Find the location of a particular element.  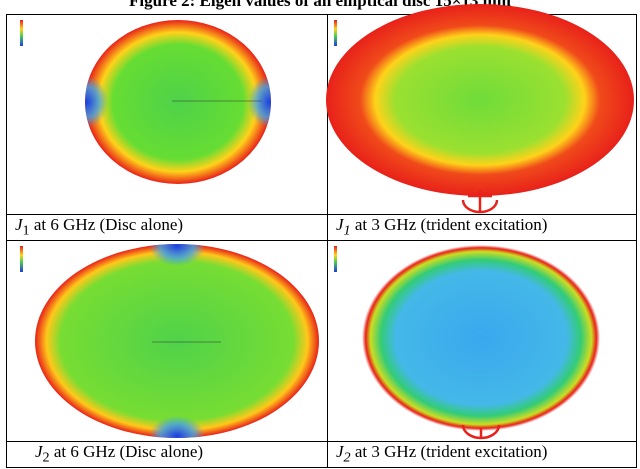

caption: J2 at 6 GHz (Disc alone) is located at coordinates (119, 454).